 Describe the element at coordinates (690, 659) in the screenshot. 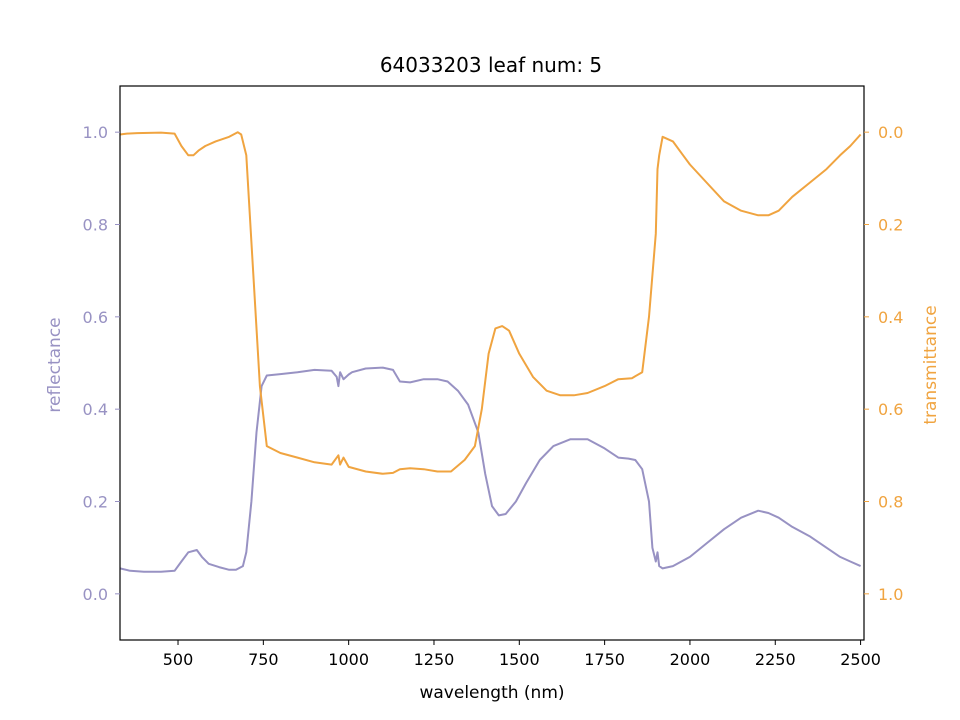

I see `x-tick-label: 2000` at that location.